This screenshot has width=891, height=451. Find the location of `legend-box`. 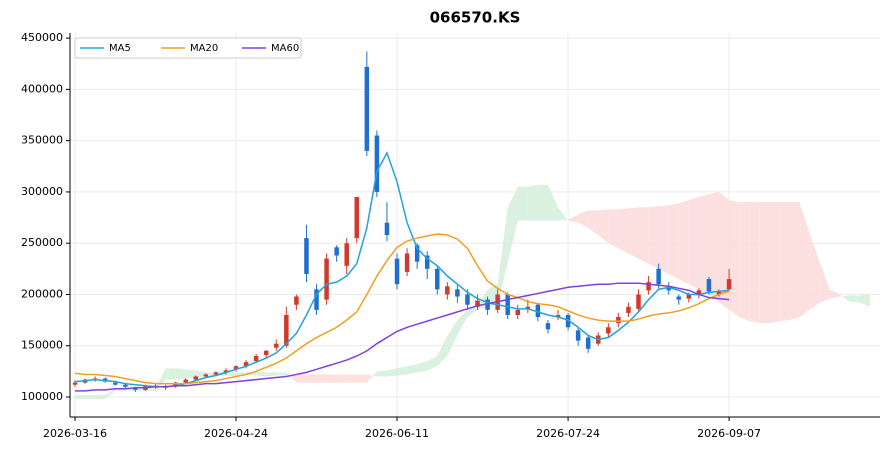

legend-box is located at coordinates (188, 48).